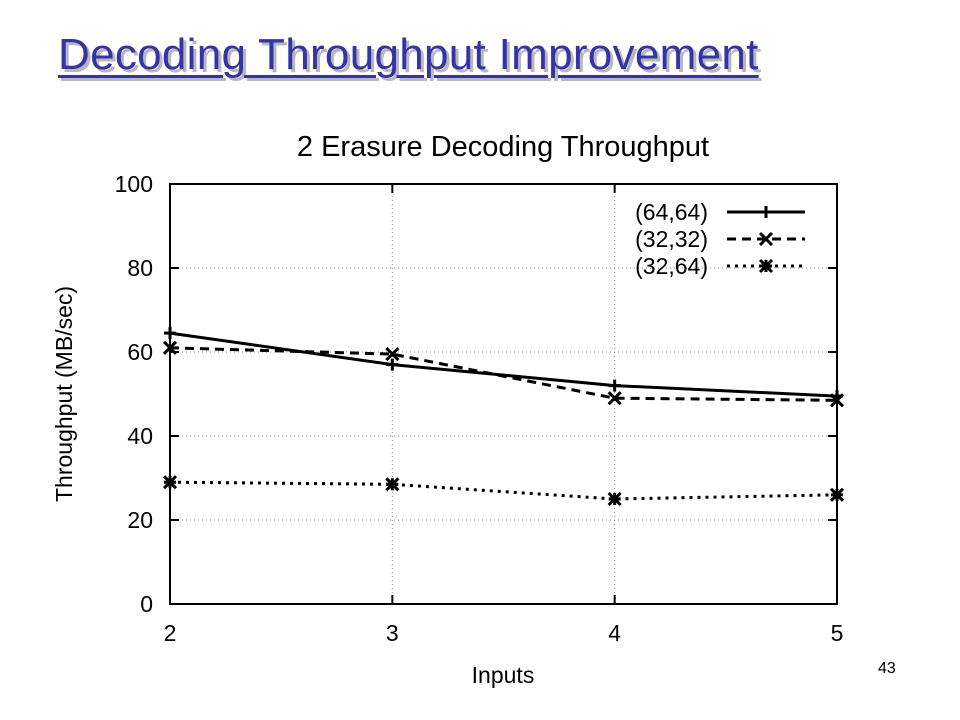 The width and height of the screenshot is (960, 720). What do you see at coordinates (671, 266) in the screenshot?
I see `legend-label: (32,64)` at bounding box center [671, 266].